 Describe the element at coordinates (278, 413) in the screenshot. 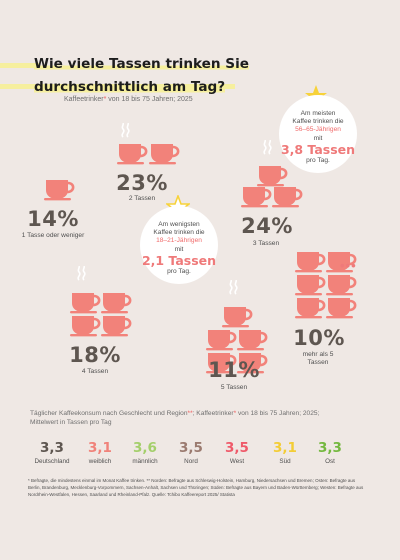

I see `table-heading-text3: von 18 bis 75 Jahren; 2025;` at that location.